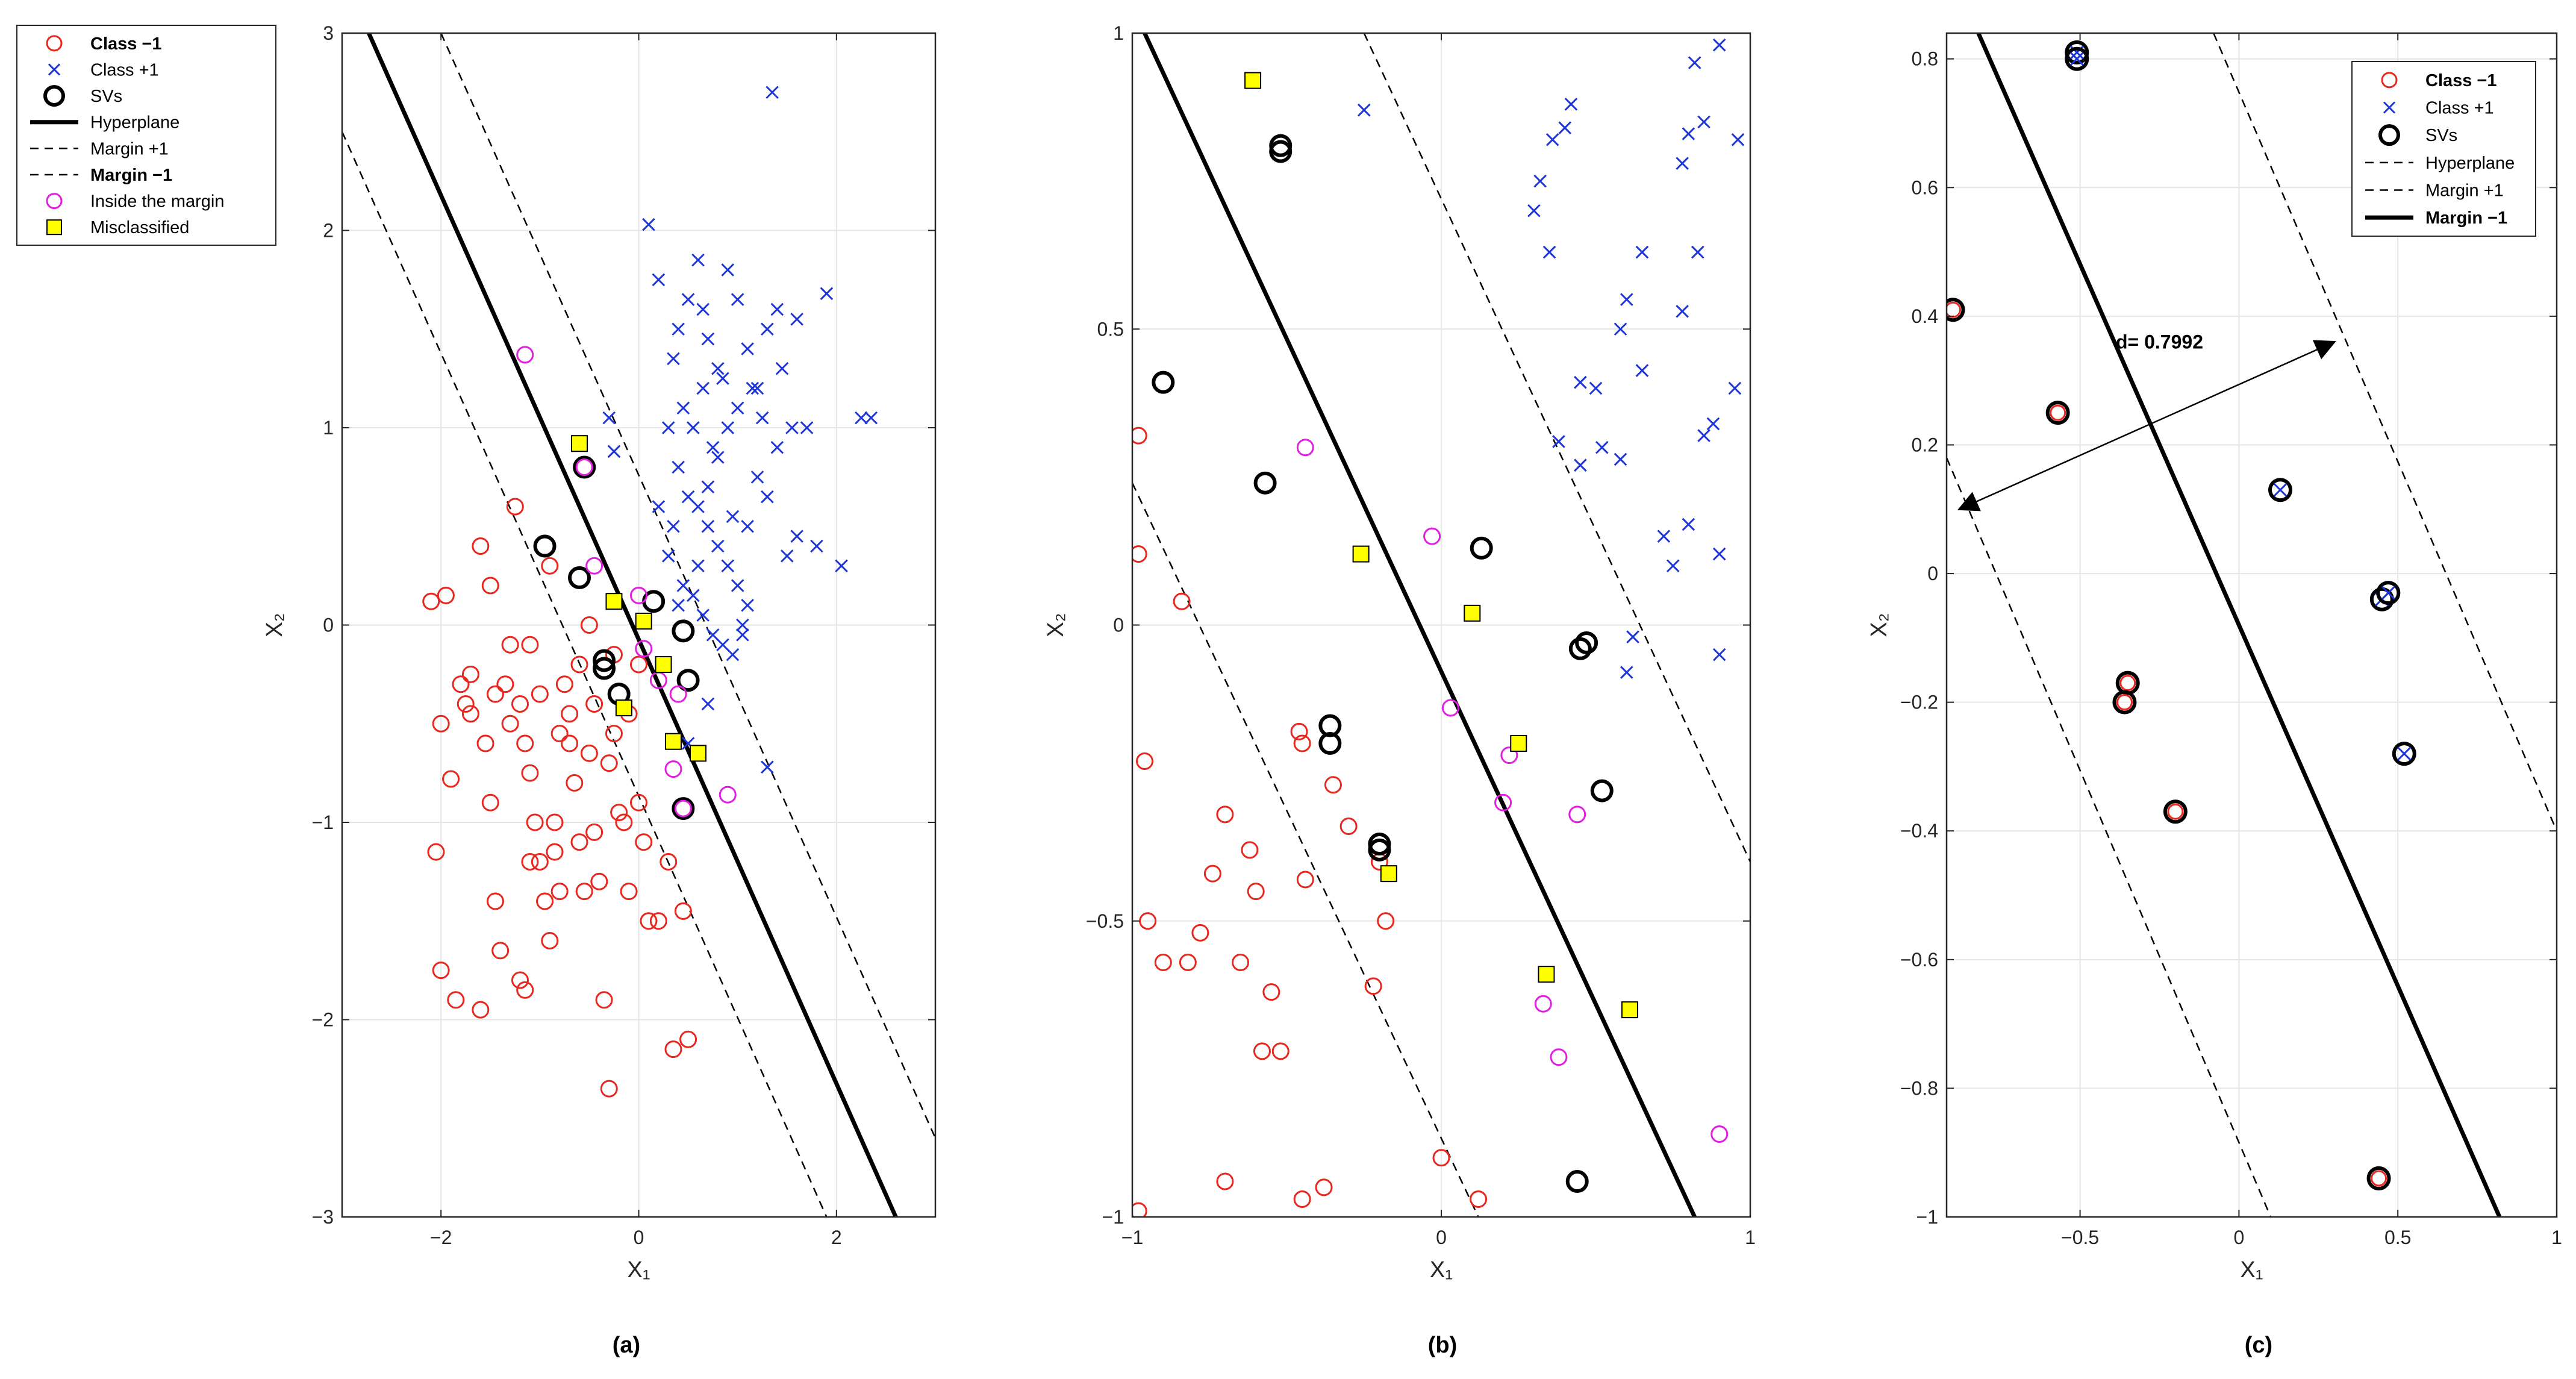 This screenshot has height=1379, width=2576. Describe the element at coordinates (126, 44) in the screenshot. I see `legend-label: Class −1` at that location.